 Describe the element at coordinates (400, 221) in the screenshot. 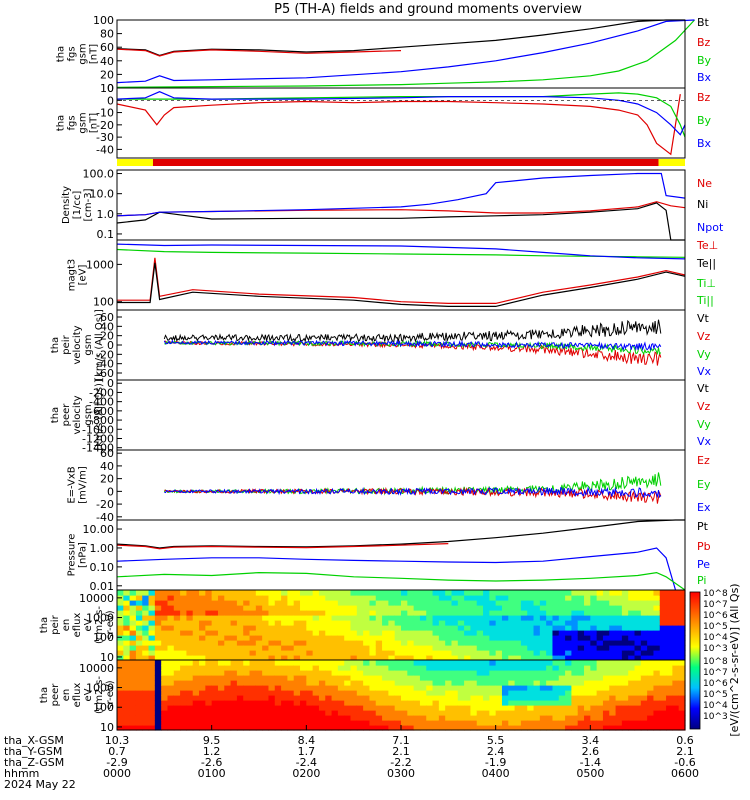

I see `series-density-ni` at that location.